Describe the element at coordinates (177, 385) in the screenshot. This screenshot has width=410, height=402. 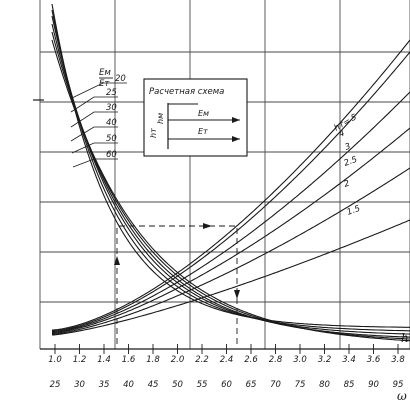
I see `x-bottom-tick-label: 50` at that location.